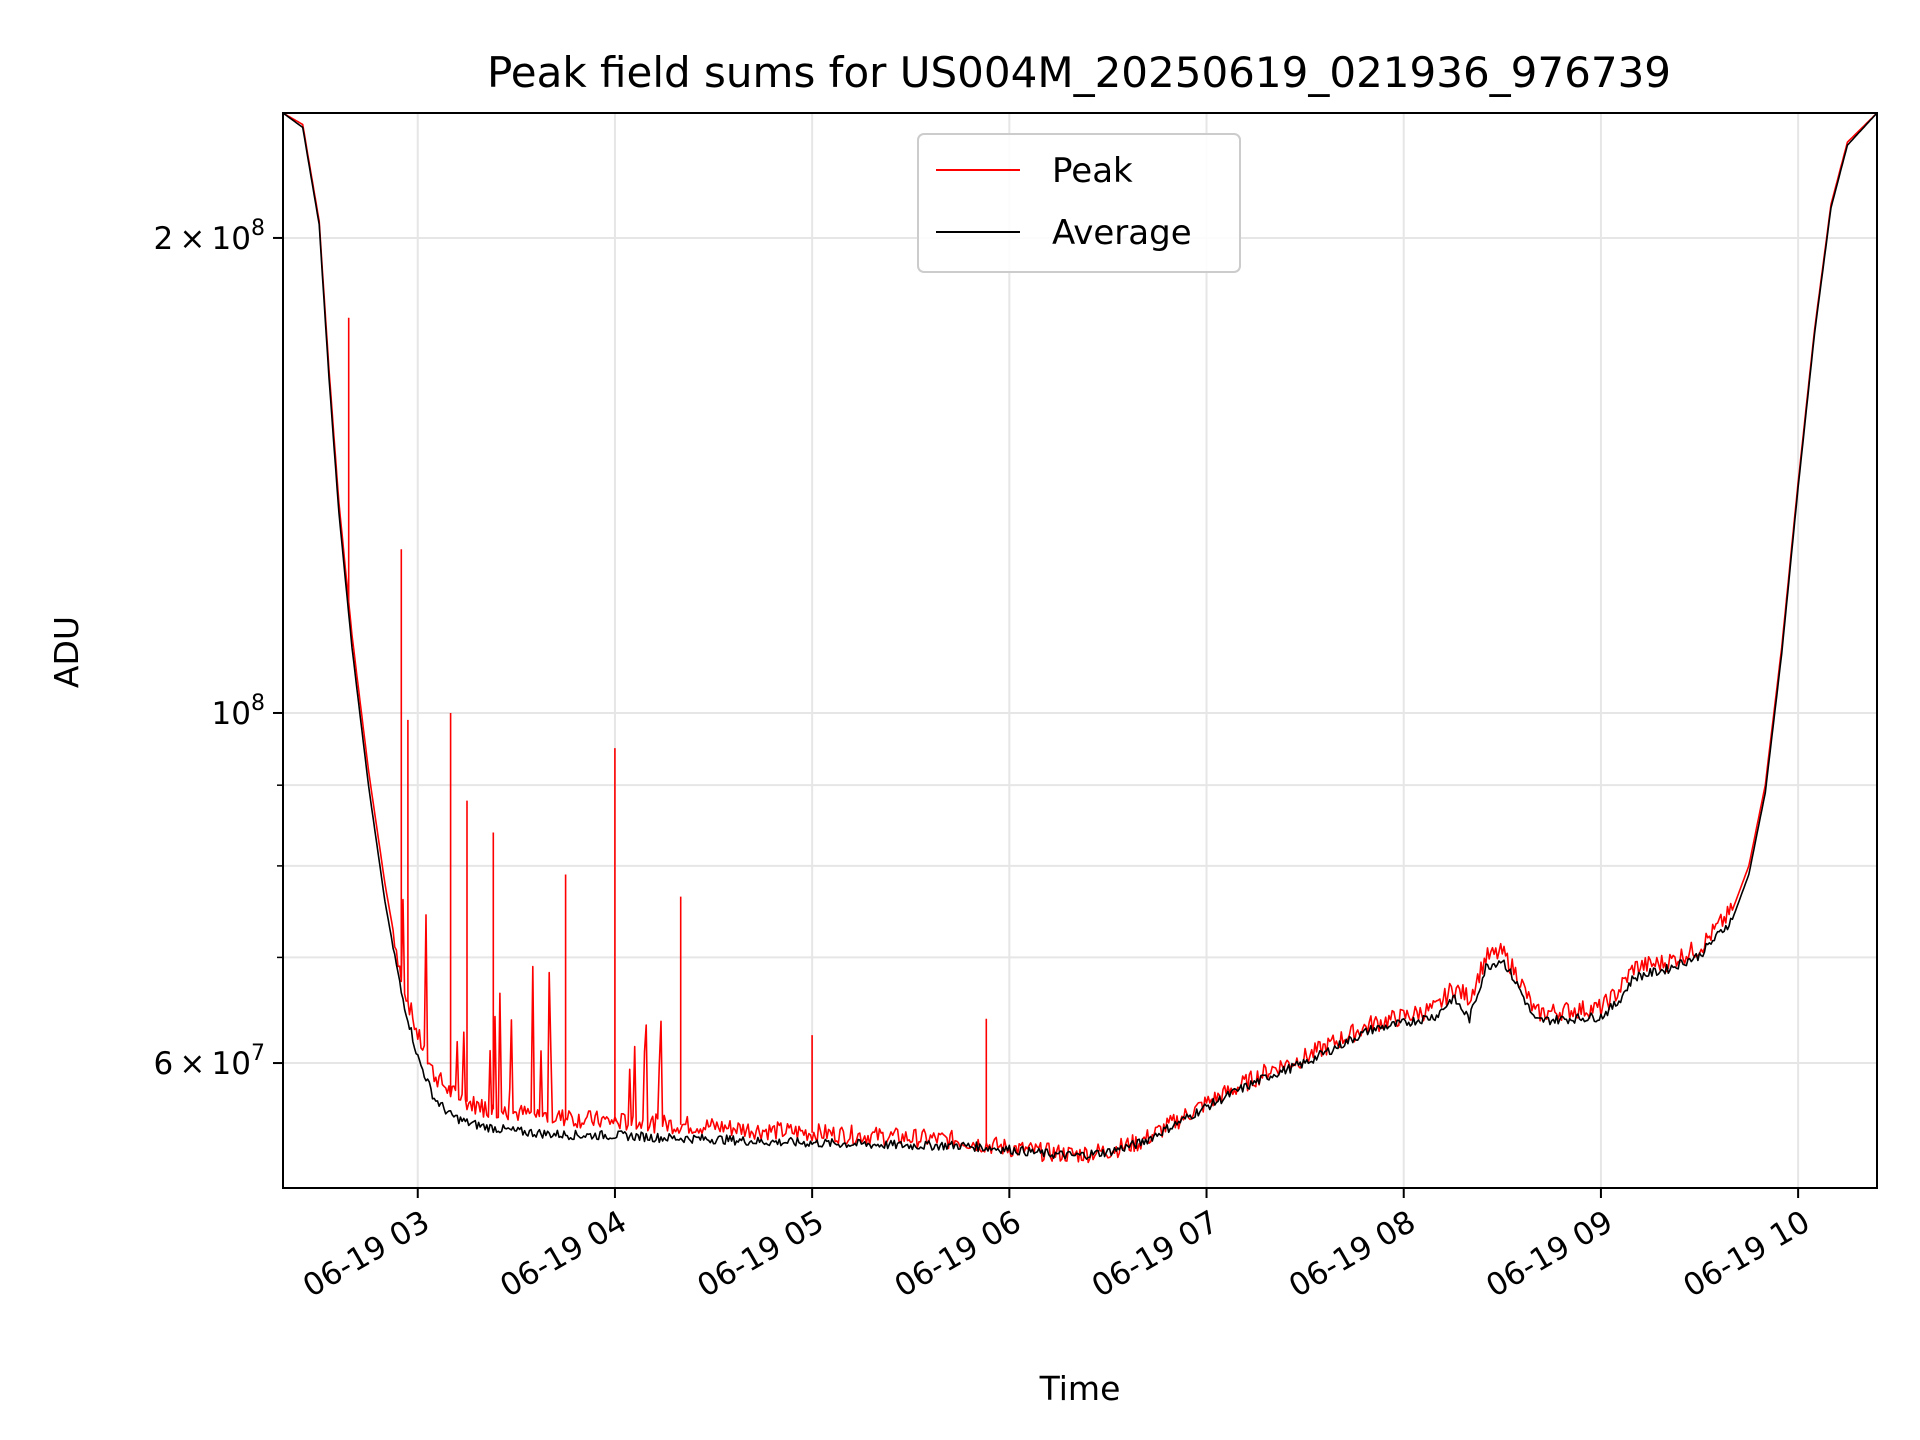  What do you see at coordinates (238, 711) in the screenshot?
I see `y-tick-label: 108` at bounding box center [238, 711].